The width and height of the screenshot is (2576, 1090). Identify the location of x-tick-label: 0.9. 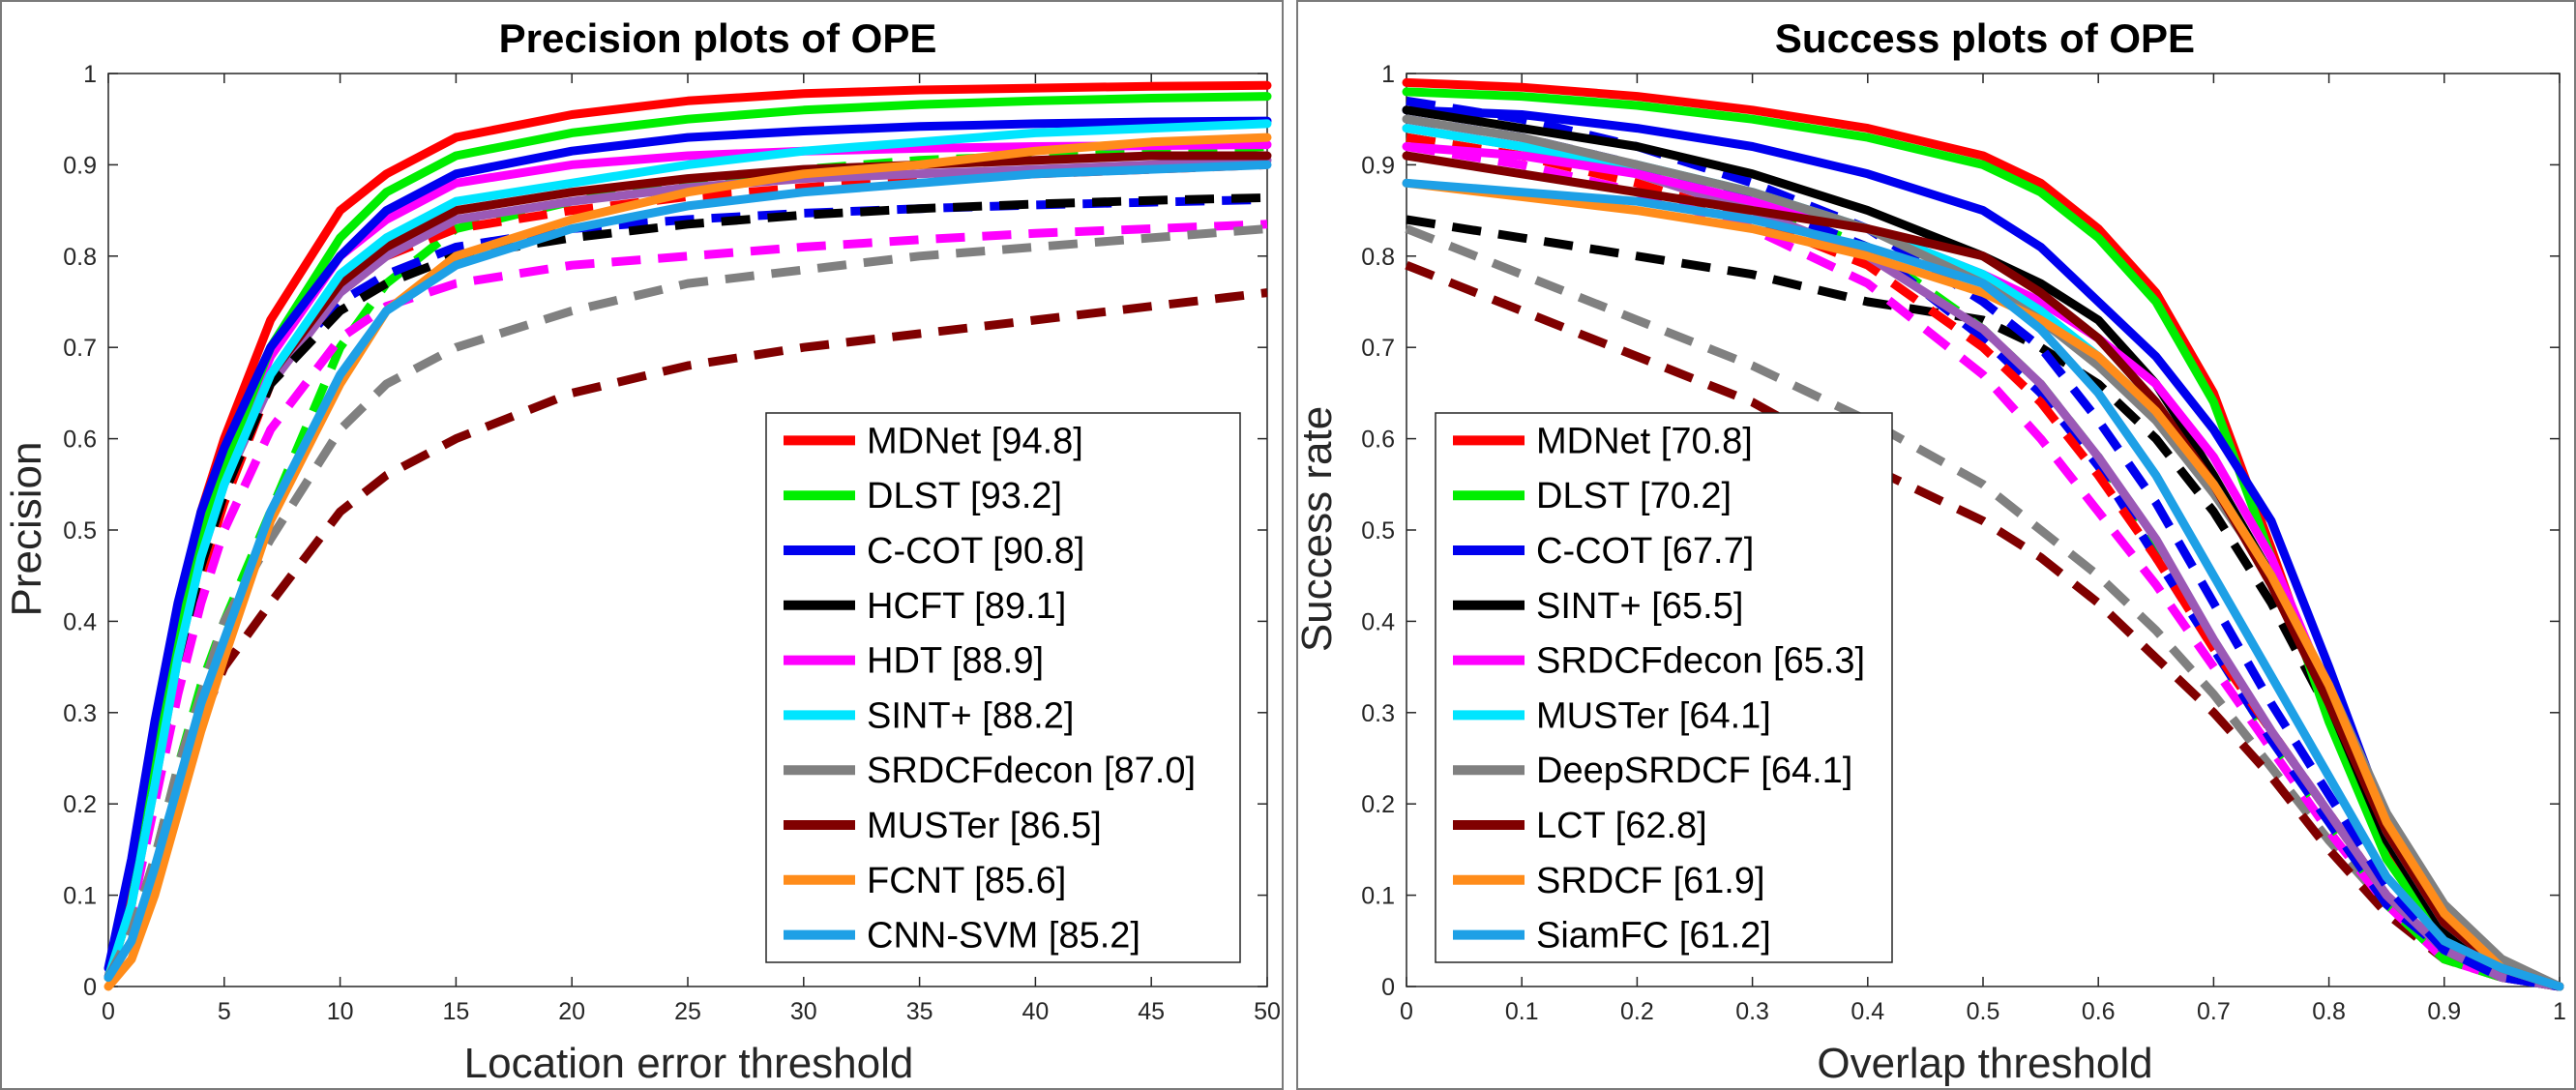
(2444, 1012).